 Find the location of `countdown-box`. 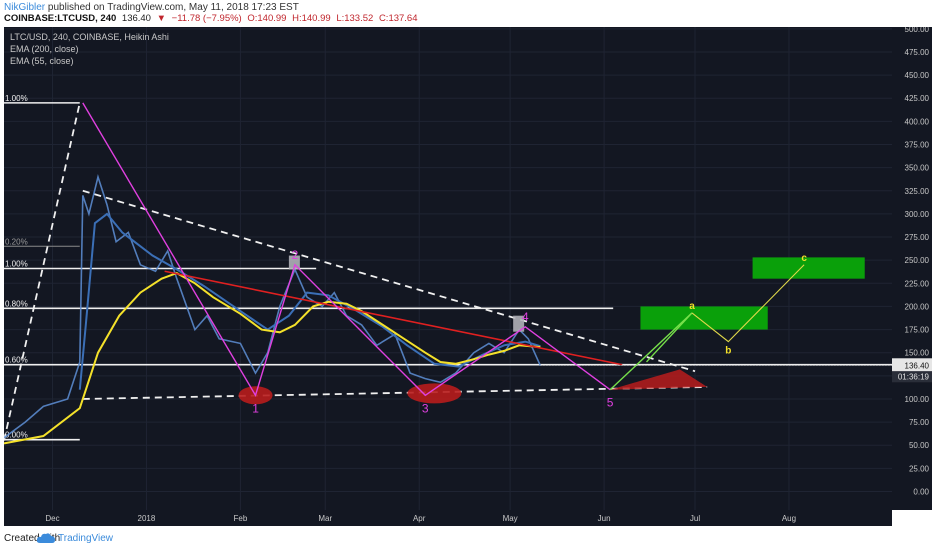

countdown-box is located at coordinates (912, 377).